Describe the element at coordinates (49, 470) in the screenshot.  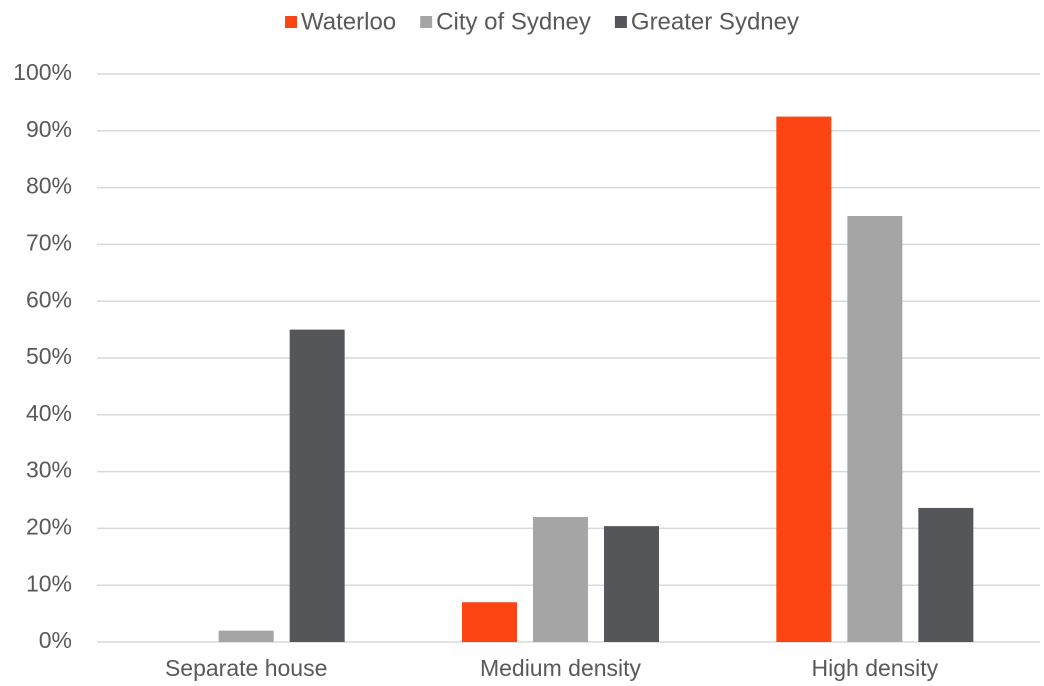
I see `y-tick-label: 30%` at that location.